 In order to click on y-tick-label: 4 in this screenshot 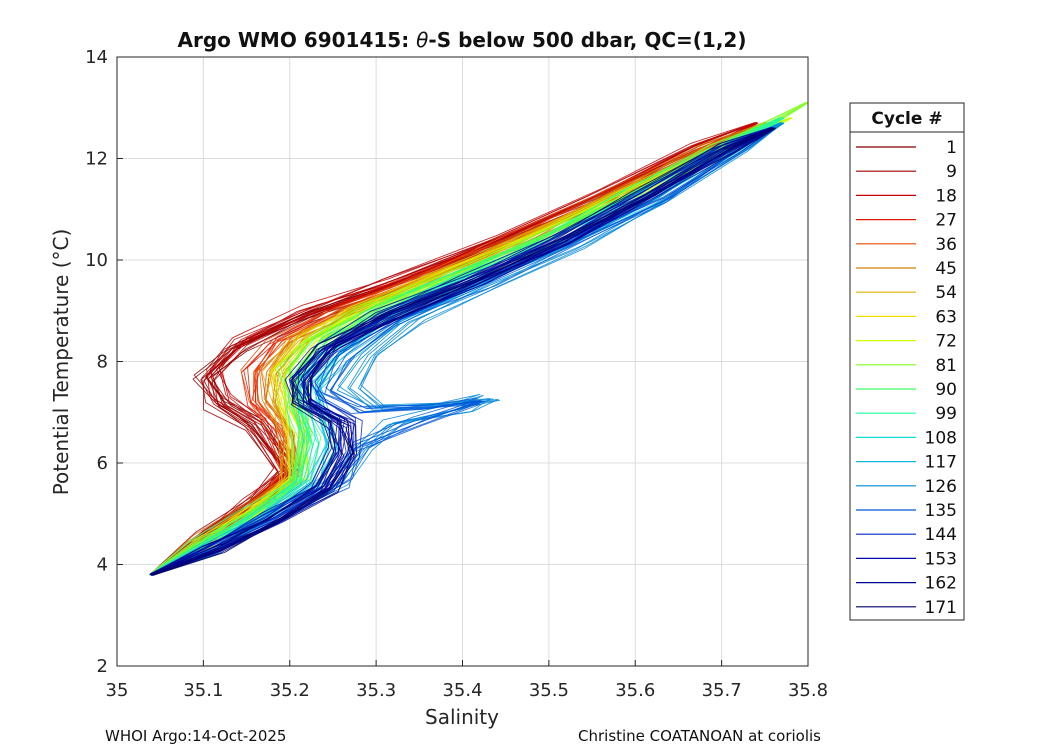, I will do `click(102, 565)`.